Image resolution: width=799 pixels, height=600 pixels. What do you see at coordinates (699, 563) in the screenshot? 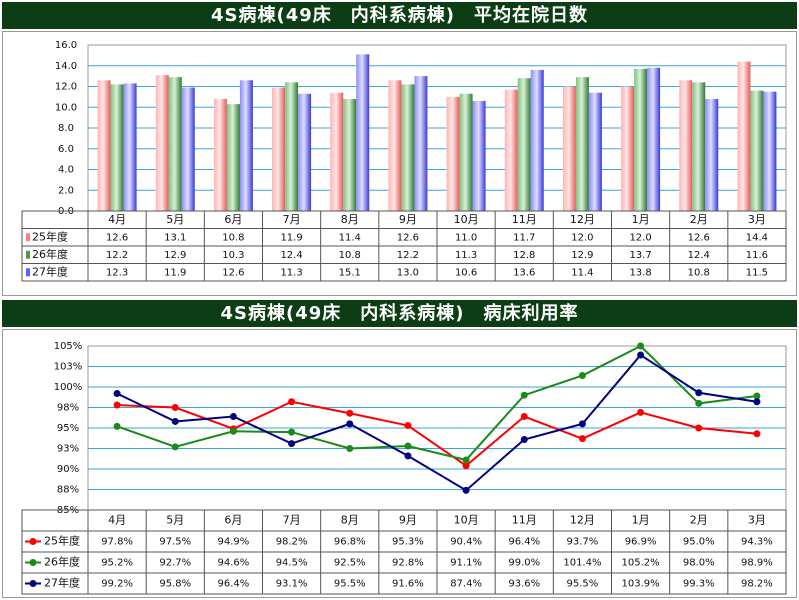
I see `chart2-data-label: 98.0%` at bounding box center [699, 563].